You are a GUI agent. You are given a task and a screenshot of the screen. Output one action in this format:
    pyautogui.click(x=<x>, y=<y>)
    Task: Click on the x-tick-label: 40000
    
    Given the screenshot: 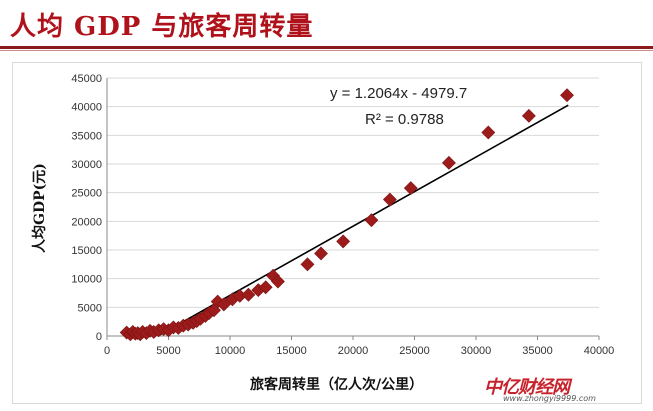 What is the action you would take?
    pyautogui.click(x=599, y=351)
    